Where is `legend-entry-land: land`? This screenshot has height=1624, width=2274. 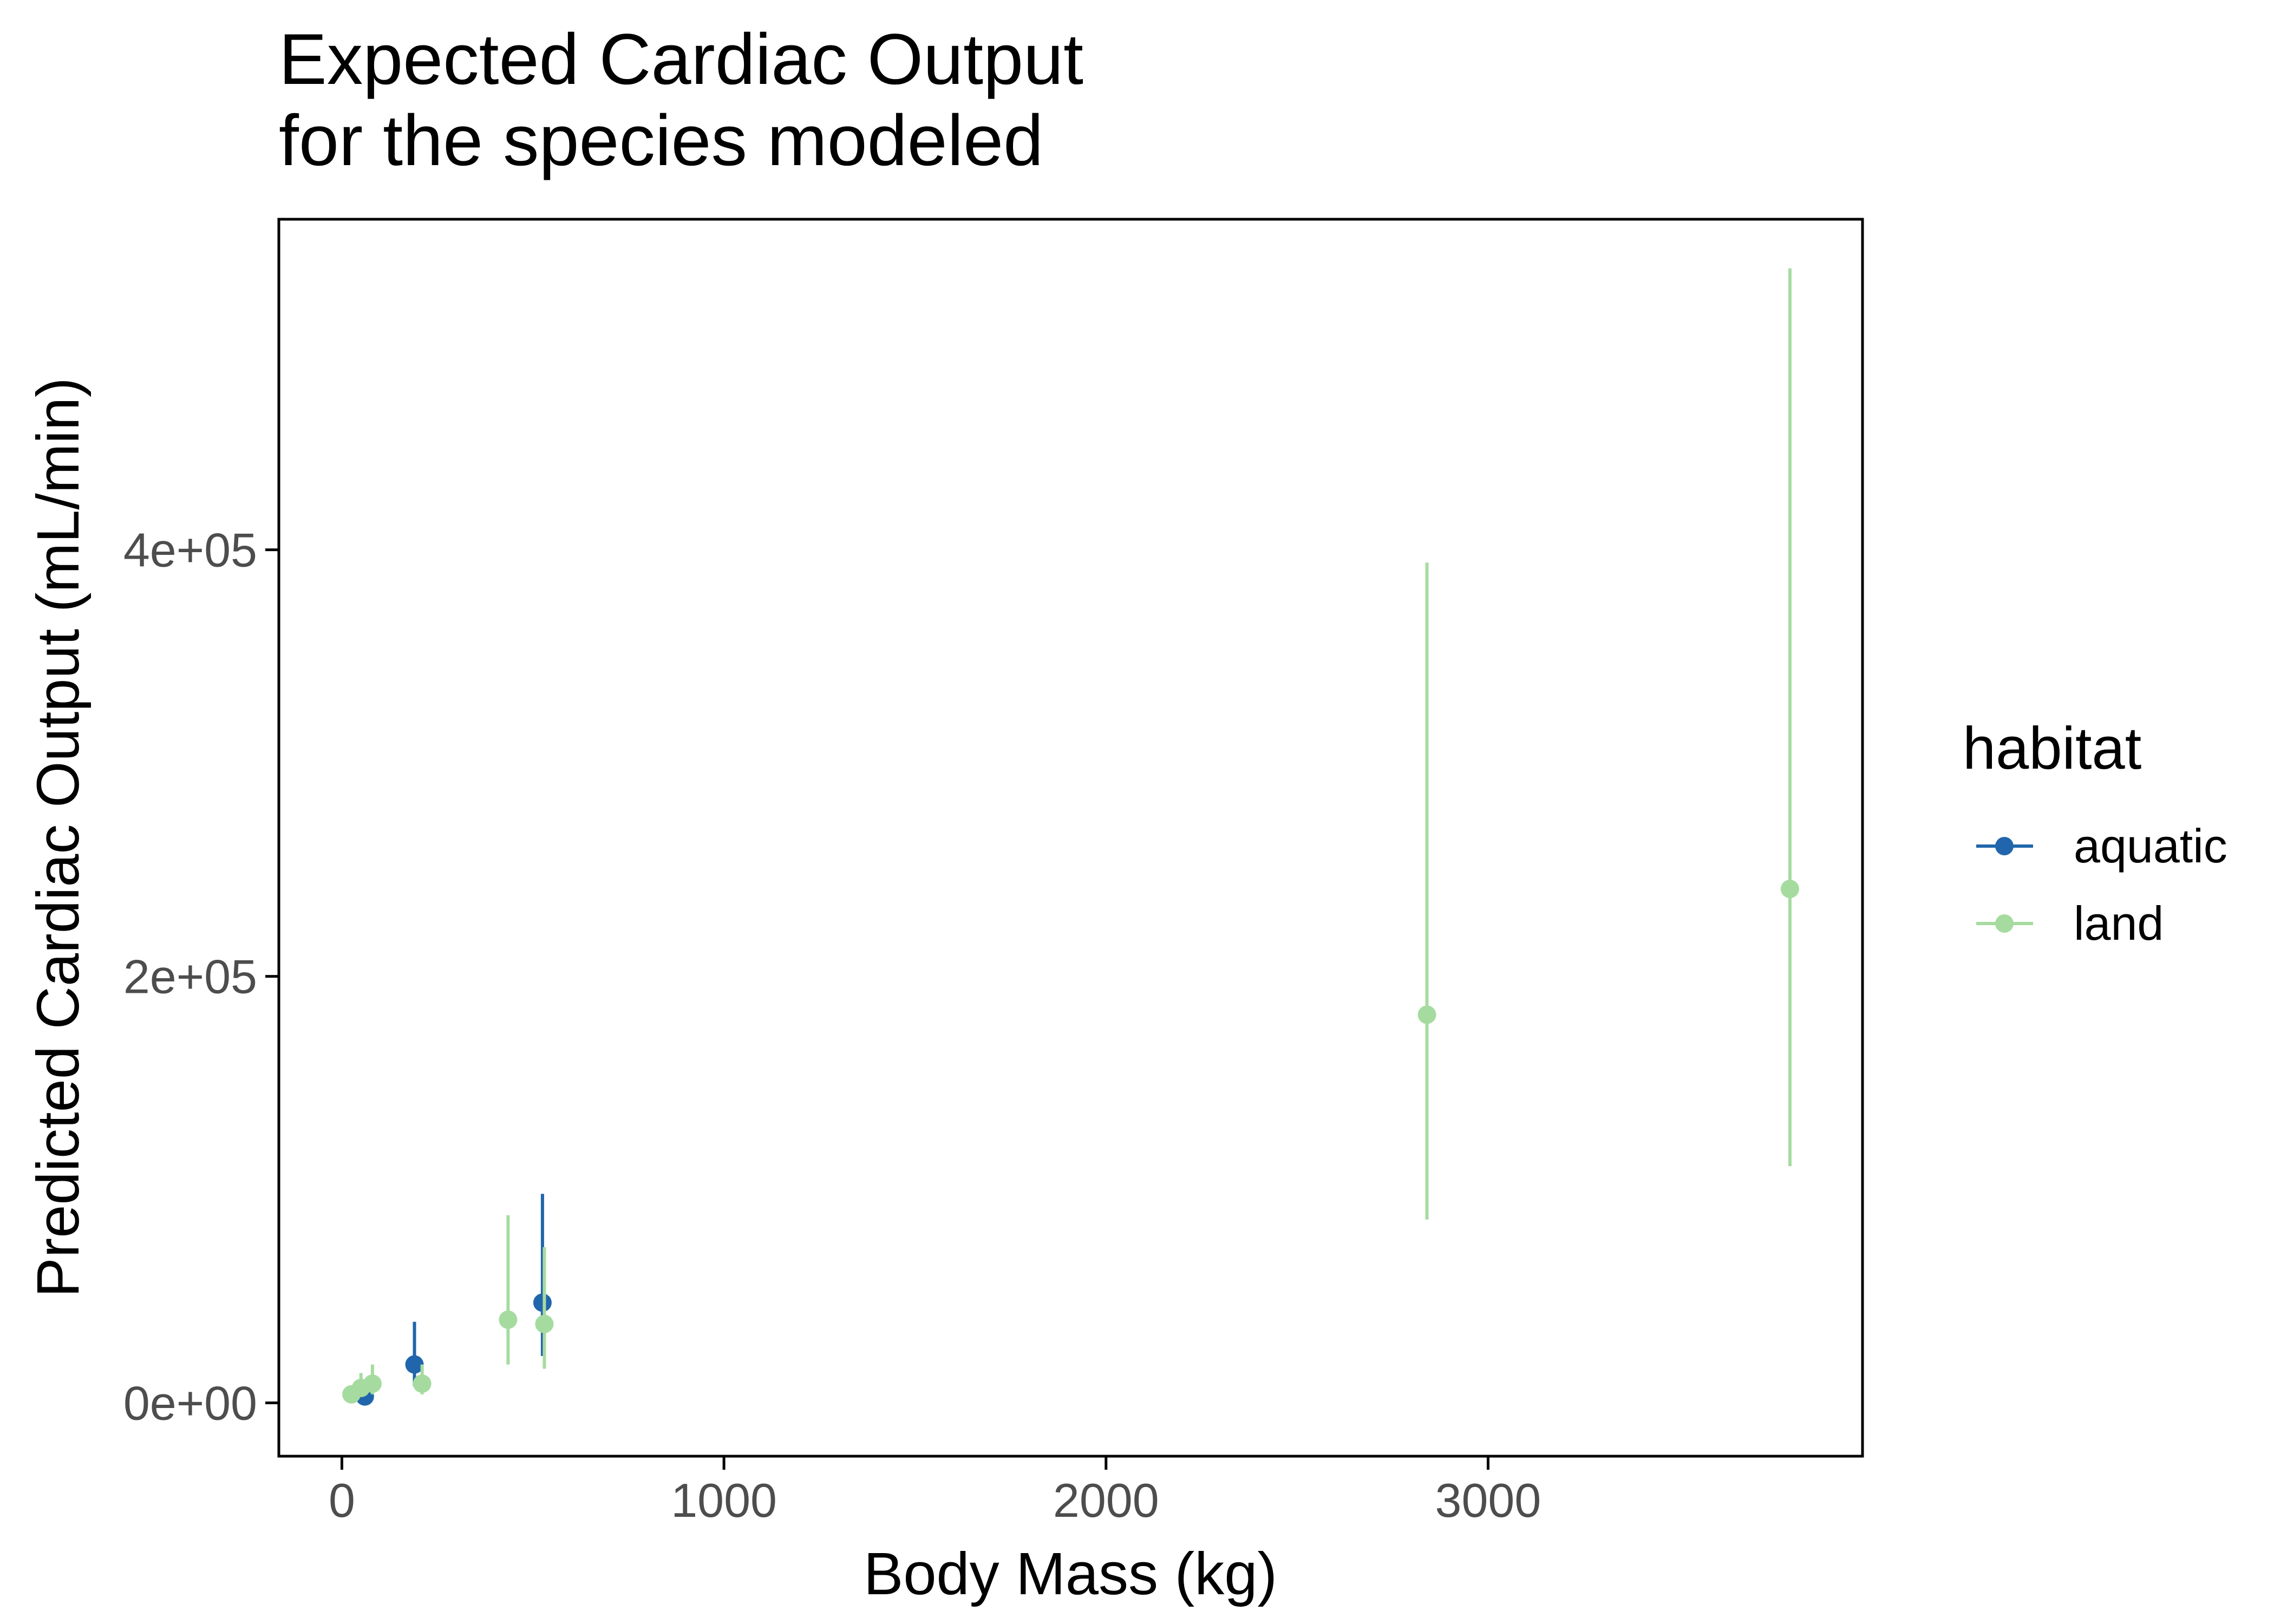 legend-entry-land: land is located at coordinates (2070, 923).